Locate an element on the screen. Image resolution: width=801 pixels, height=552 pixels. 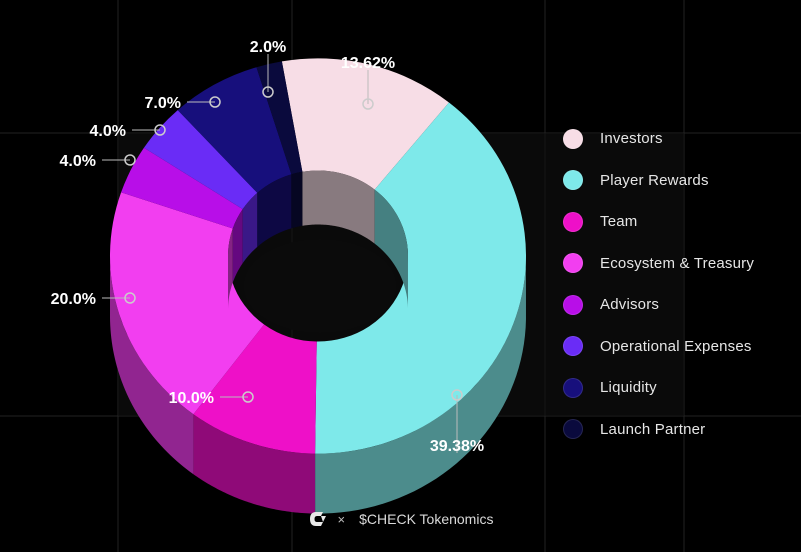
data-label: 39.38% is located at coordinates (457, 446).